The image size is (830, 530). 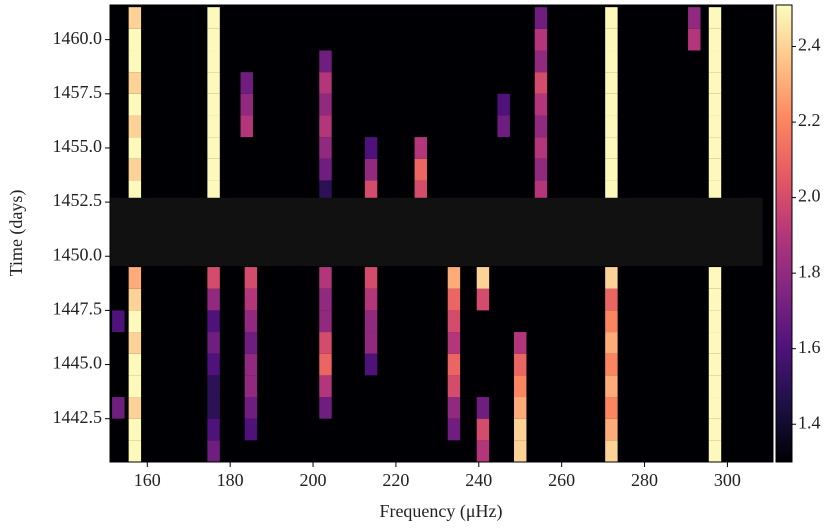 What do you see at coordinates (78, 92) in the screenshot?
I see `y-tick-label: 1457.5` at bounding box center [78, 92].